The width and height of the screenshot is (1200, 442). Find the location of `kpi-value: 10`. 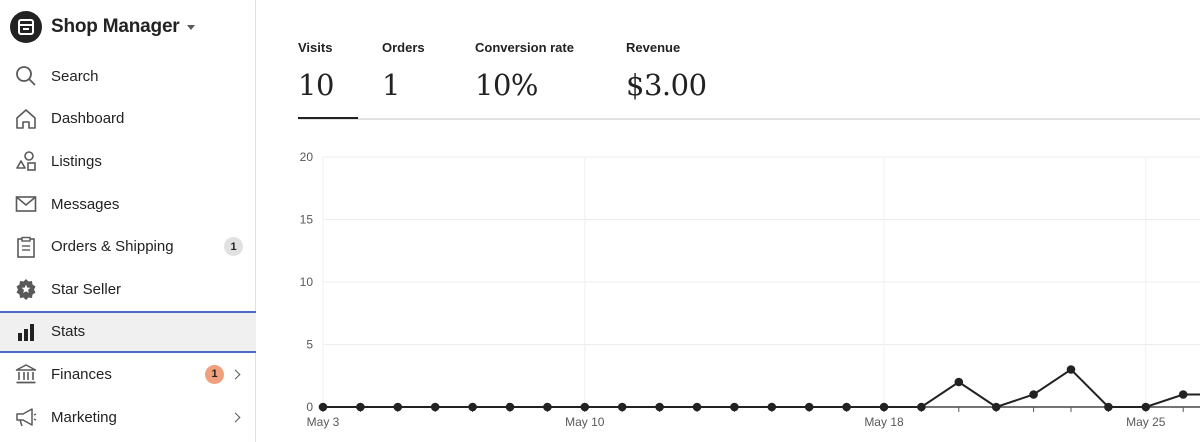

kpi-value: 10 is located at coordinates (316, 85).